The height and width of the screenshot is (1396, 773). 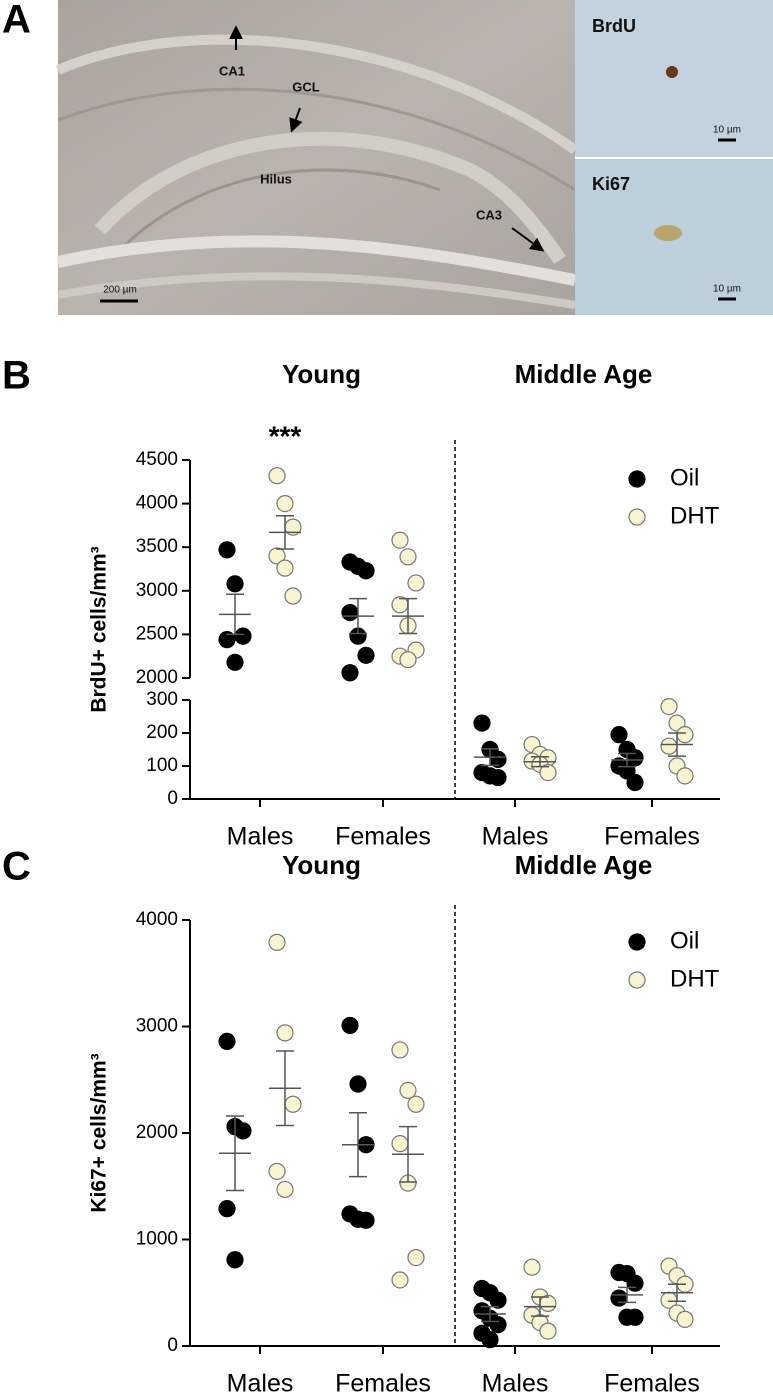 What do you see at coordinates (157, 459) in the screenshot?
I see `y-tick-label: 4500` at bounding box center [157, 459].